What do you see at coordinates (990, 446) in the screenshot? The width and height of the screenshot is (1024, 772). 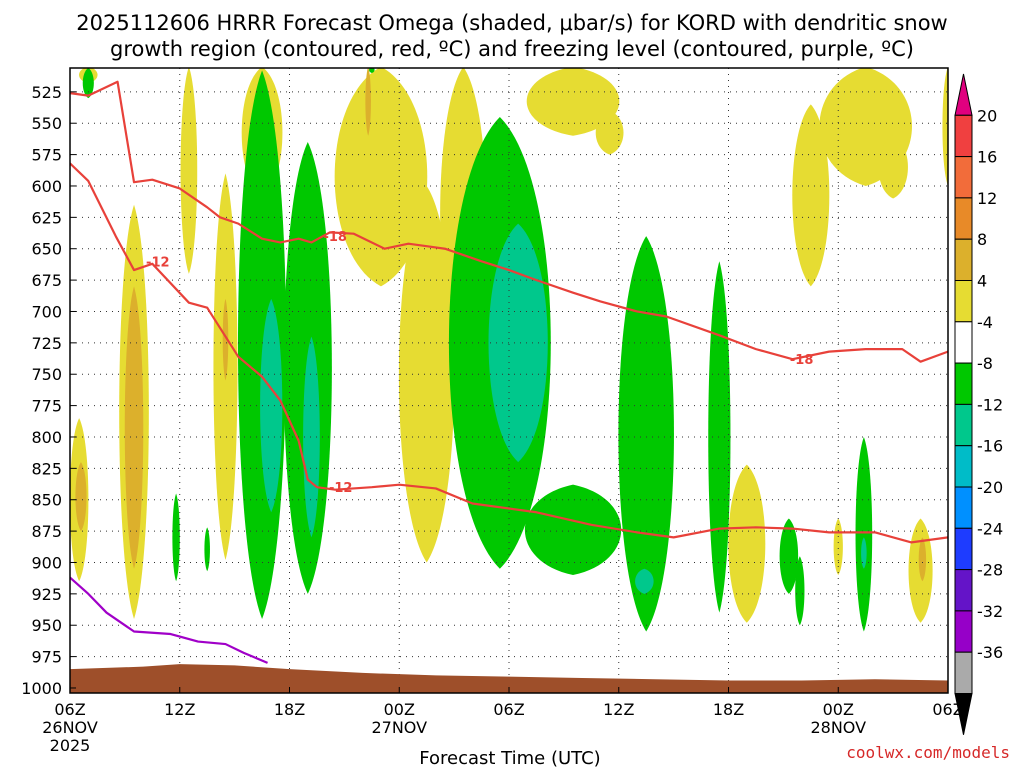 I see `colorbar-label-m16: -16` at bounding box center [990, 446].